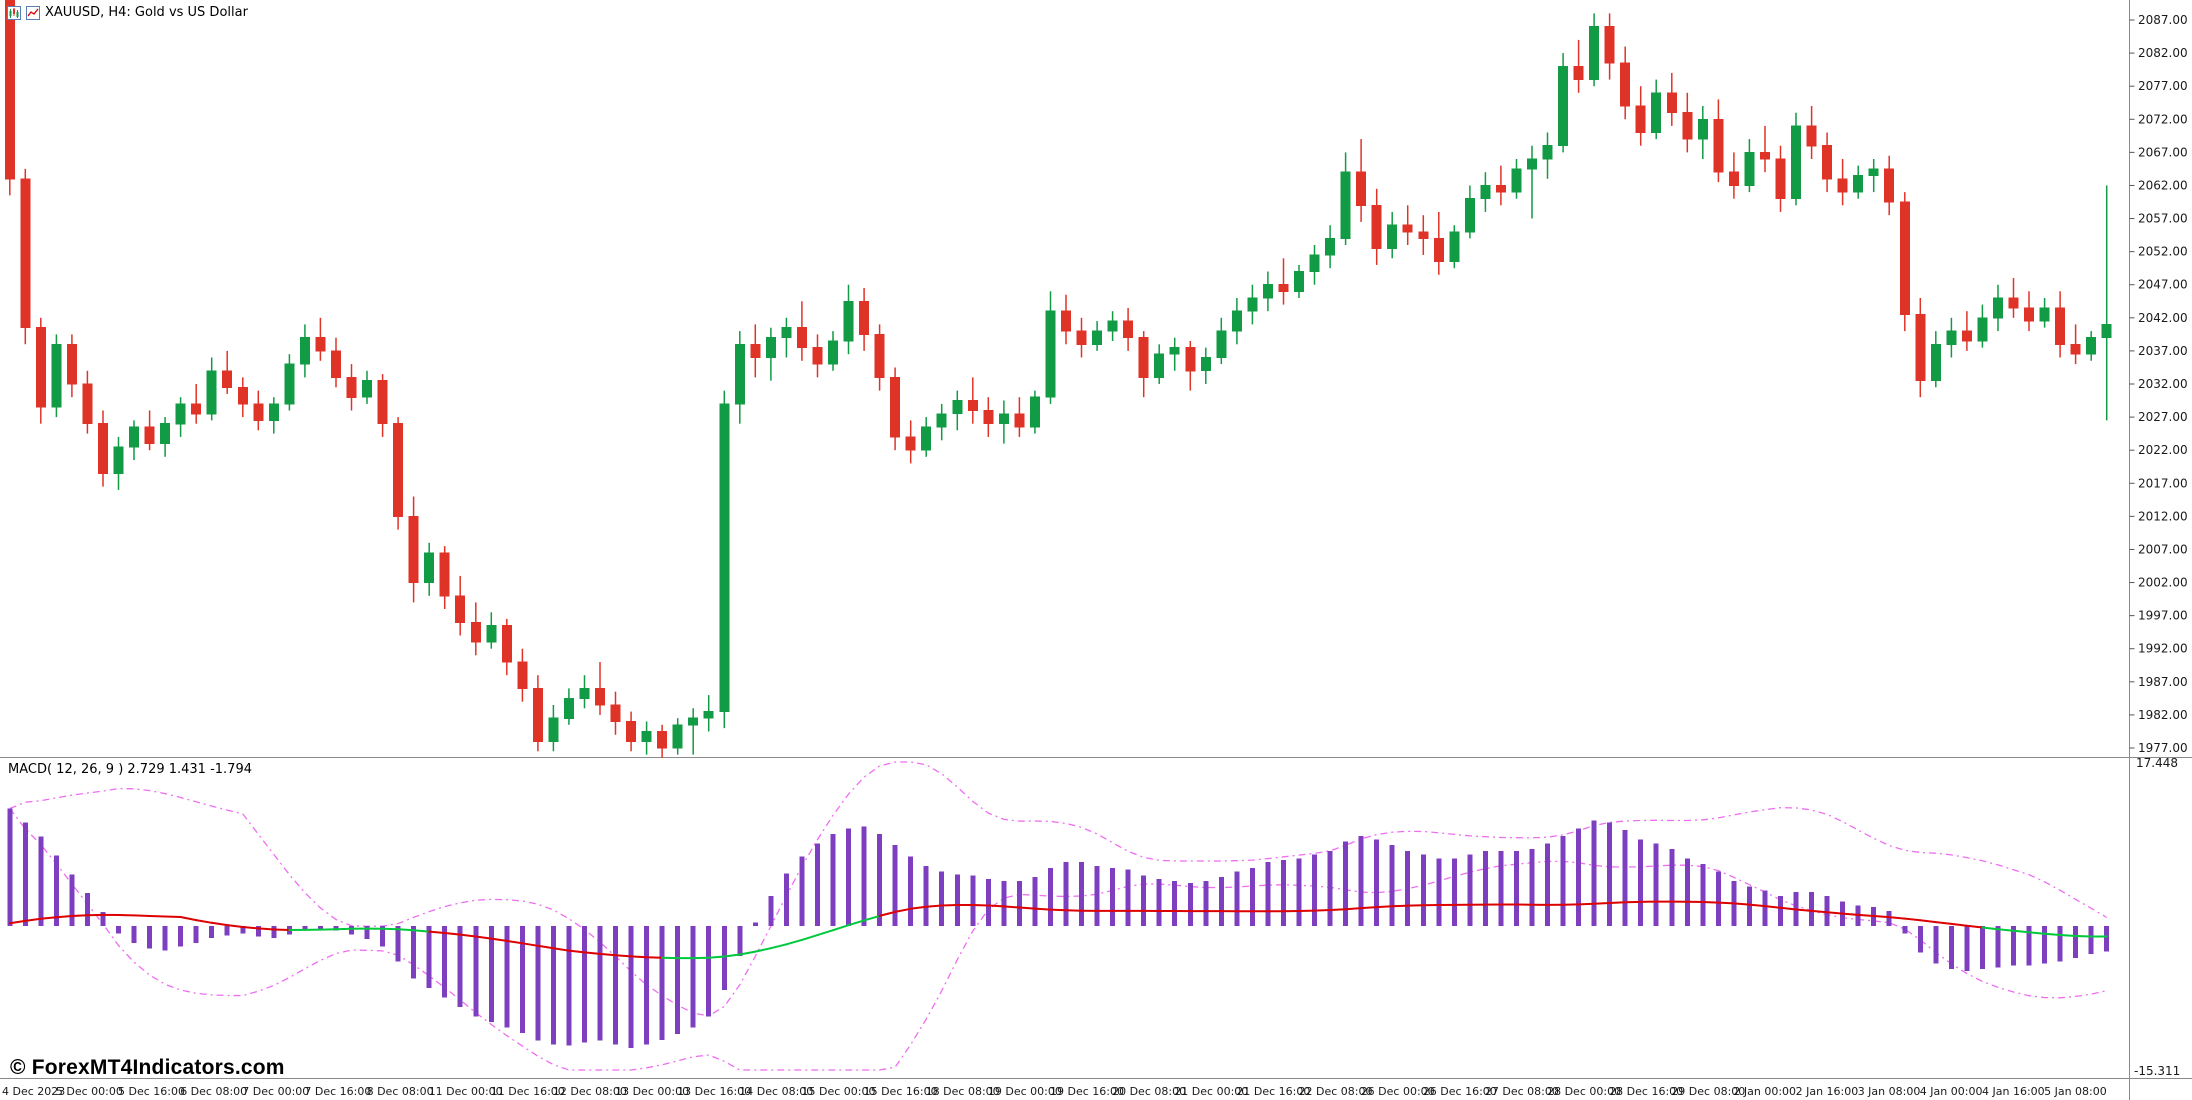  I want to click on price-tick-label: 1982.00, so click(2163, 715).